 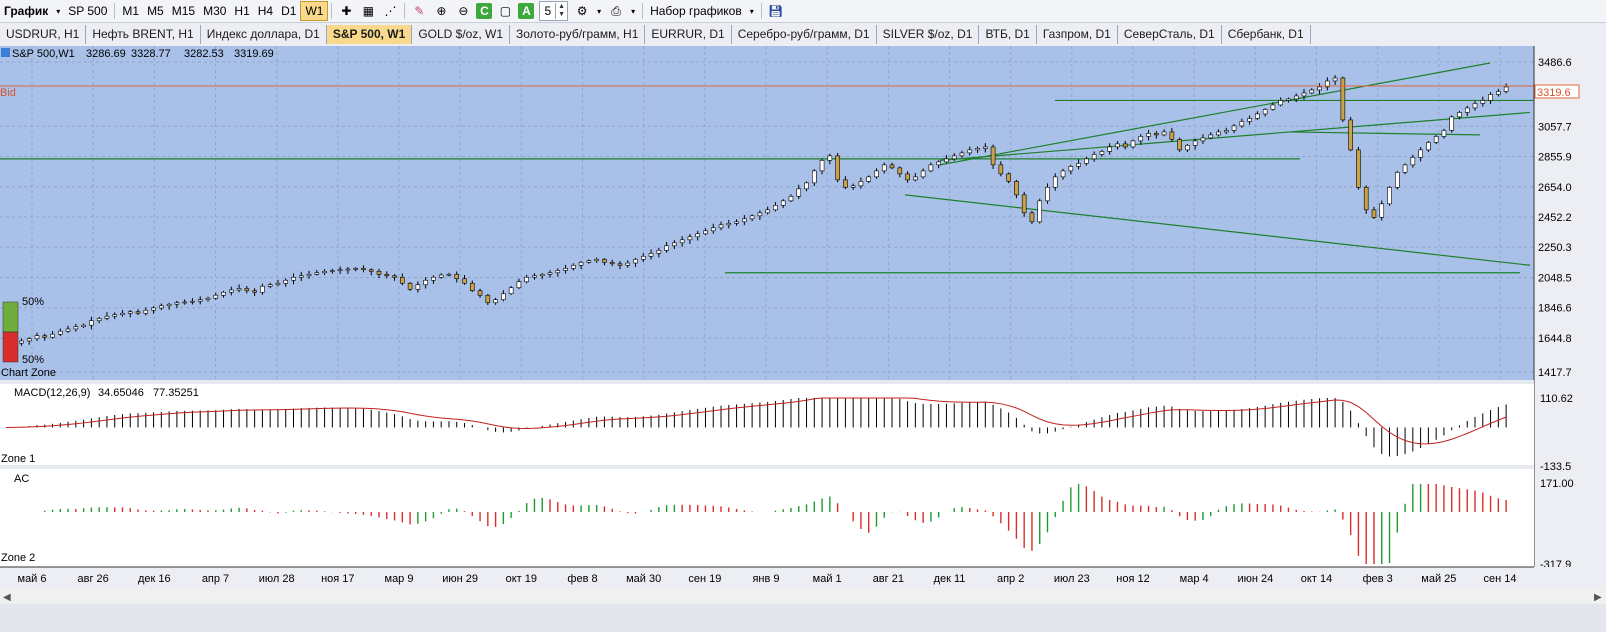 What do you see at coordinates (441, 11) in the screenshot?
I see `zoom-in-icon: ⊕` at bounding box center [441, 11].